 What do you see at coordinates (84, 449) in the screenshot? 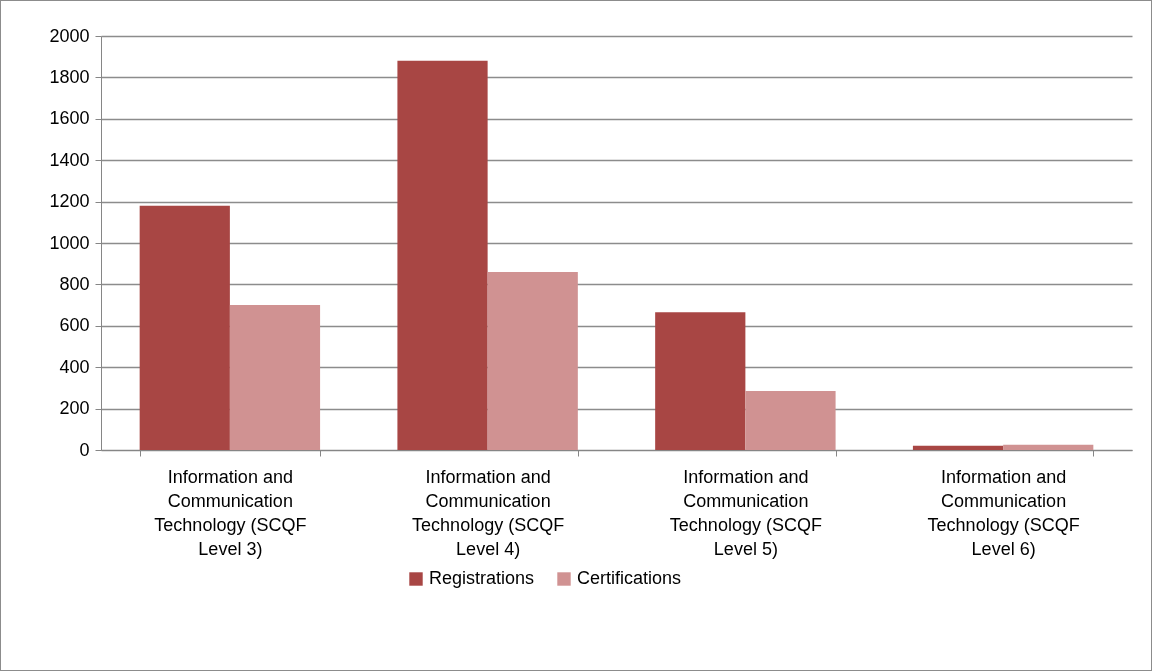
I see `y-tick-label: 0` at bounding box center [84, 449].